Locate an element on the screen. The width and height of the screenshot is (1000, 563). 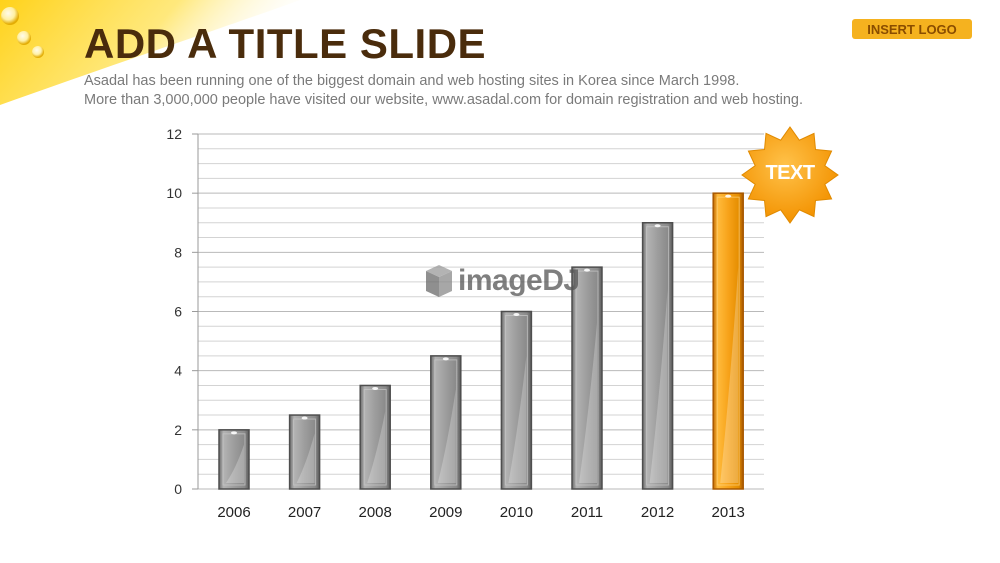
bar-2010 is located at coordinates (516, 400).